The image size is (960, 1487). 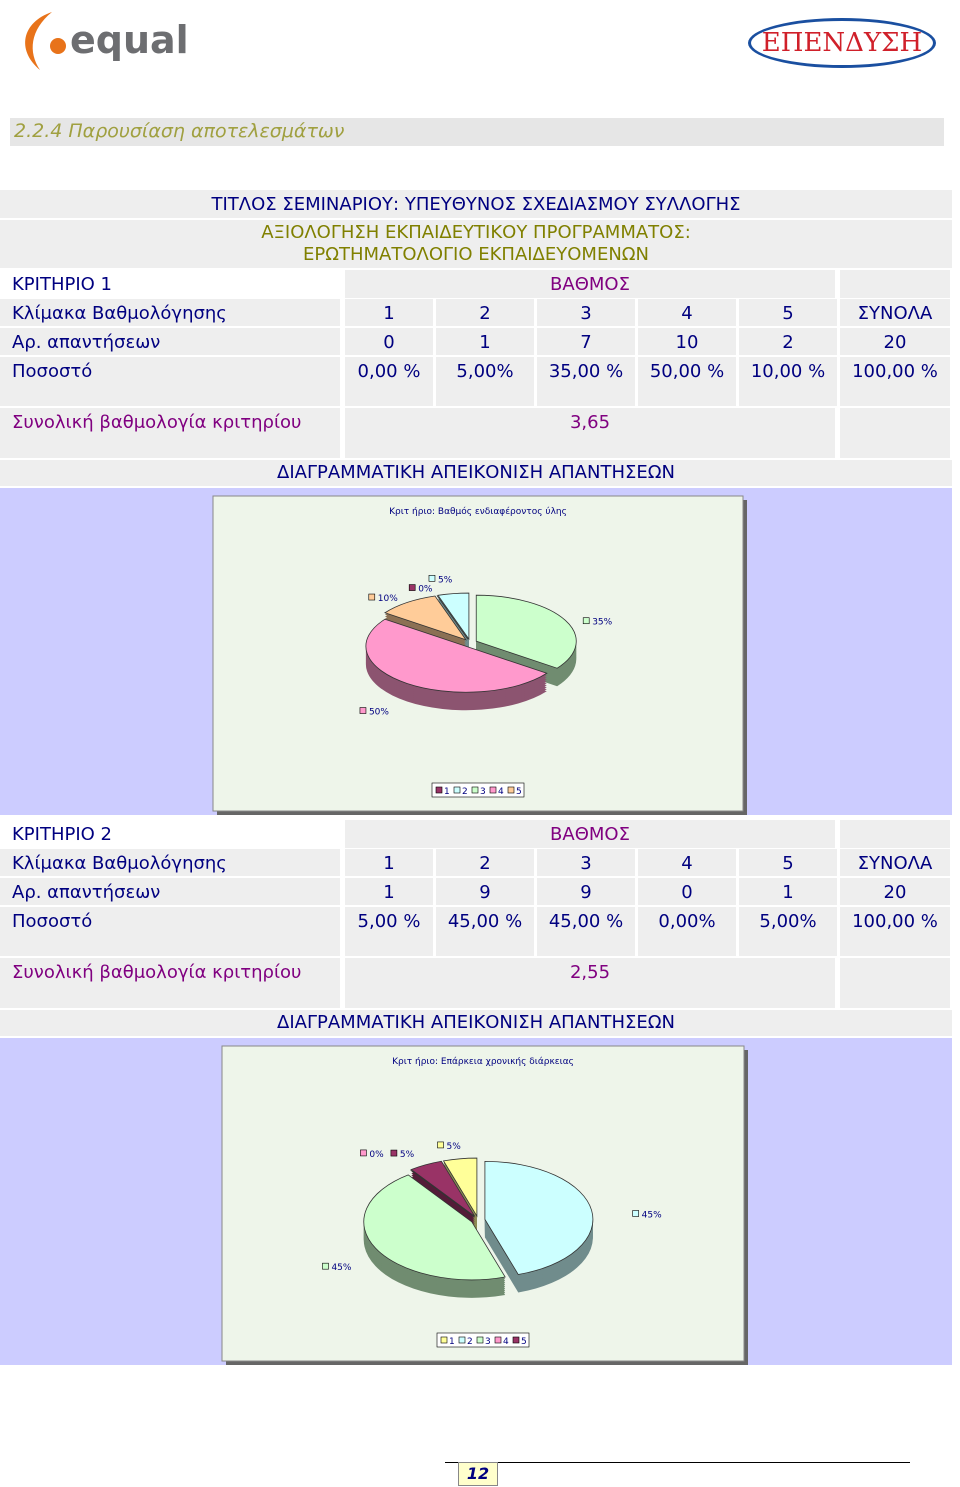 I want to click on slice-label: 50%, so click(x=379, y=713).